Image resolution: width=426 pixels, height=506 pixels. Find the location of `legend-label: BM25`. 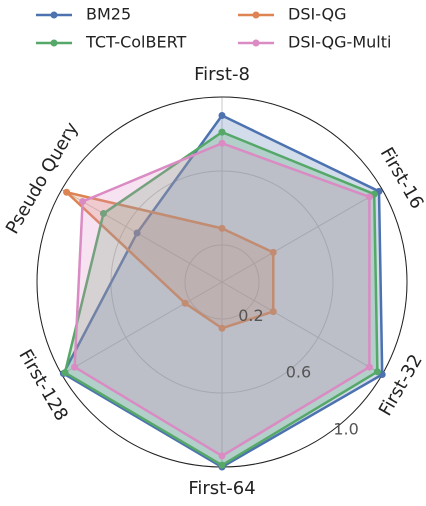

legend-label: BM25 is located at coordinates (108, 14).